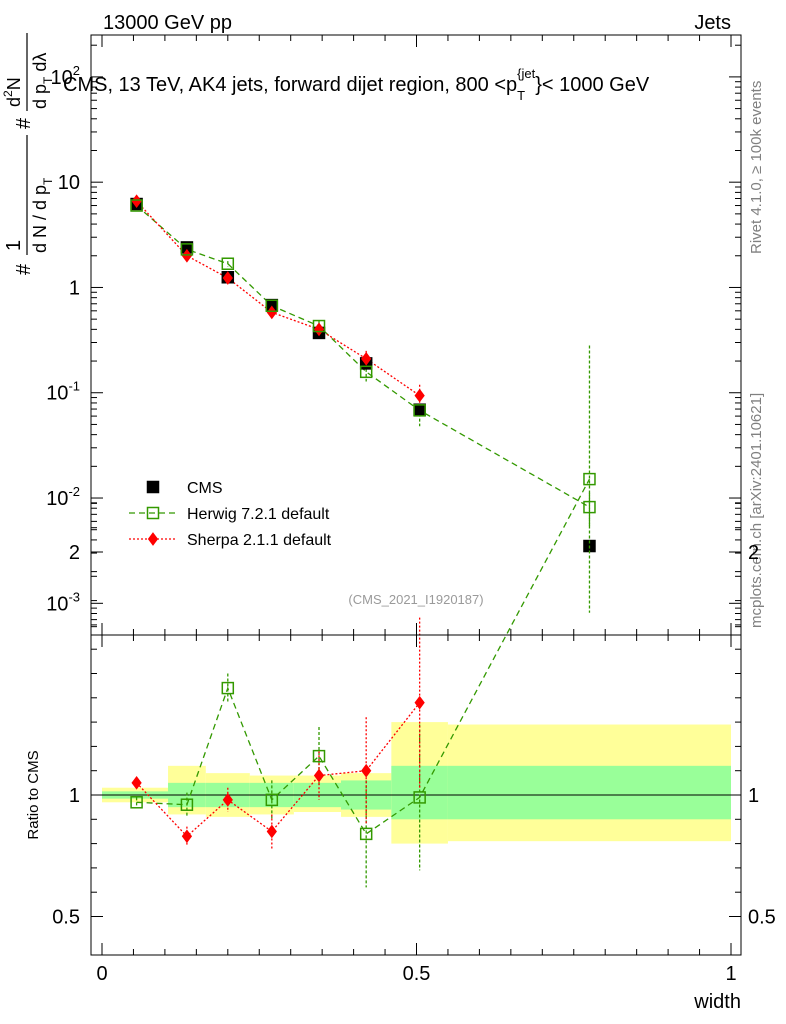  What do you see at coordinates (14, 245) in the screenshot?
I see `ylabel-one: 1` at bounding box center [14, 245].